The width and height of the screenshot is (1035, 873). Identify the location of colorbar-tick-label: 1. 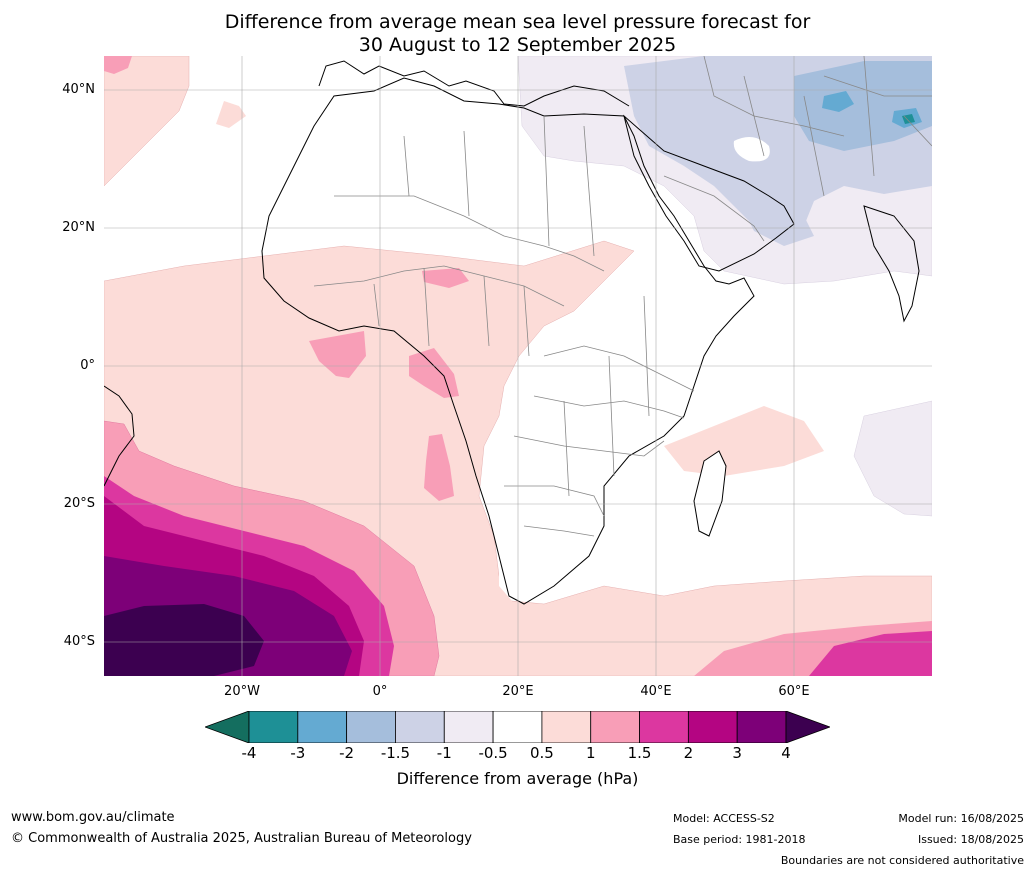
(590, 753).